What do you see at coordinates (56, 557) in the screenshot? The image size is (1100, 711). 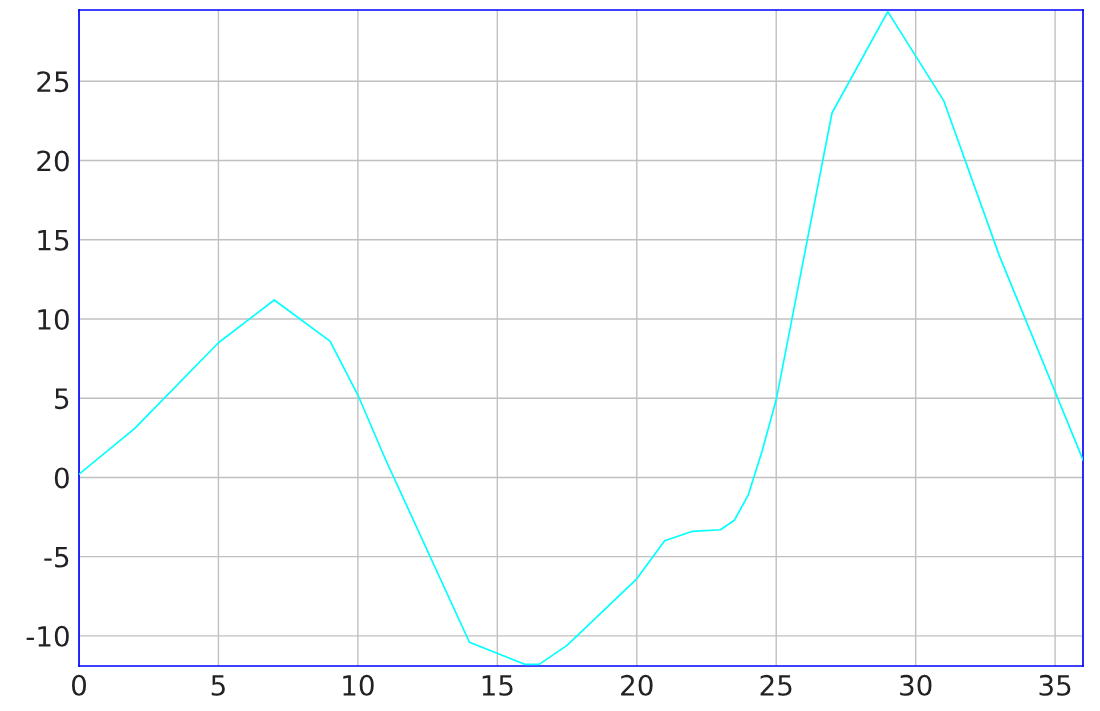 I see `y-tick-label: -5` at bounding box center [56, 557].